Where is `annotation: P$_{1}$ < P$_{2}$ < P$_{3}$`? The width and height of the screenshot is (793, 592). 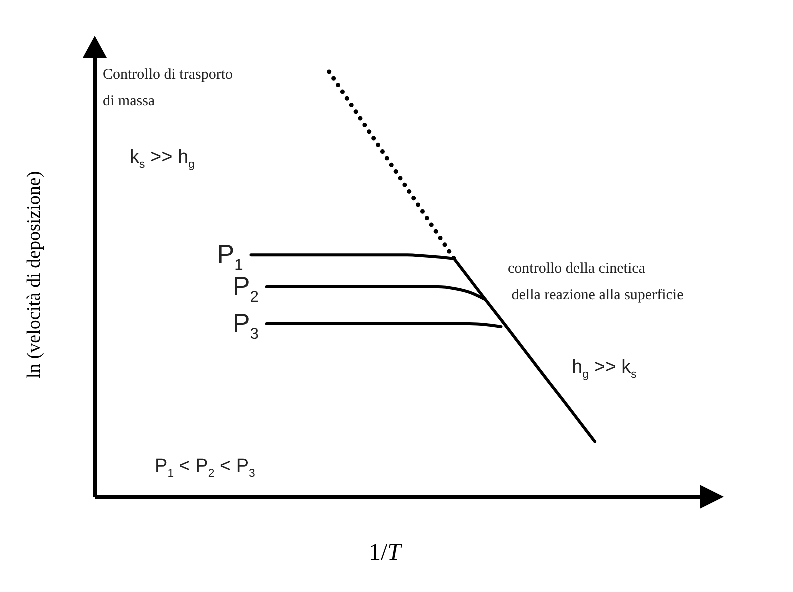
annotation: P$_{1}$ < P$_{2}$ < P$_{3}$ is located at coordinates (205, 468).